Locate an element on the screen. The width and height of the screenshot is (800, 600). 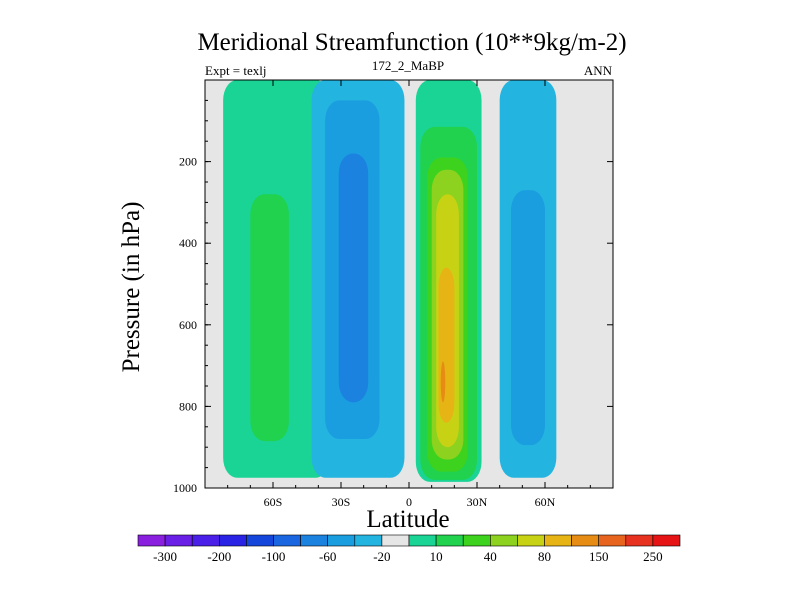
x-tick-label: 30N is located at coordinates (477, 502).